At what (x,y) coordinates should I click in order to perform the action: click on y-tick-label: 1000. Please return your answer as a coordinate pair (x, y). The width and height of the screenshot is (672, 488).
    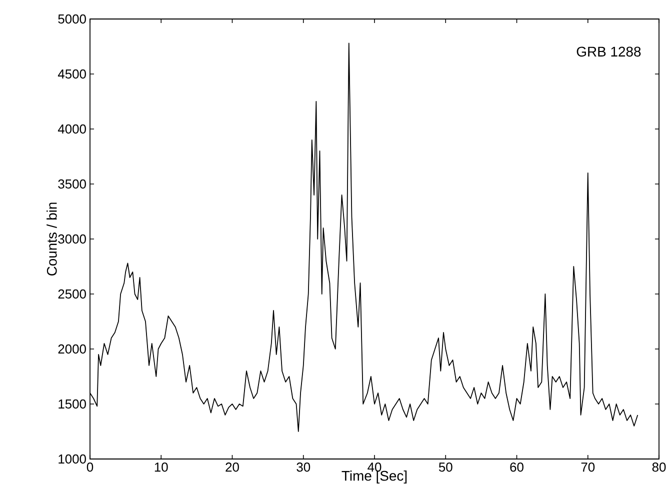
    Looking at the image, I should click on (72, 459).